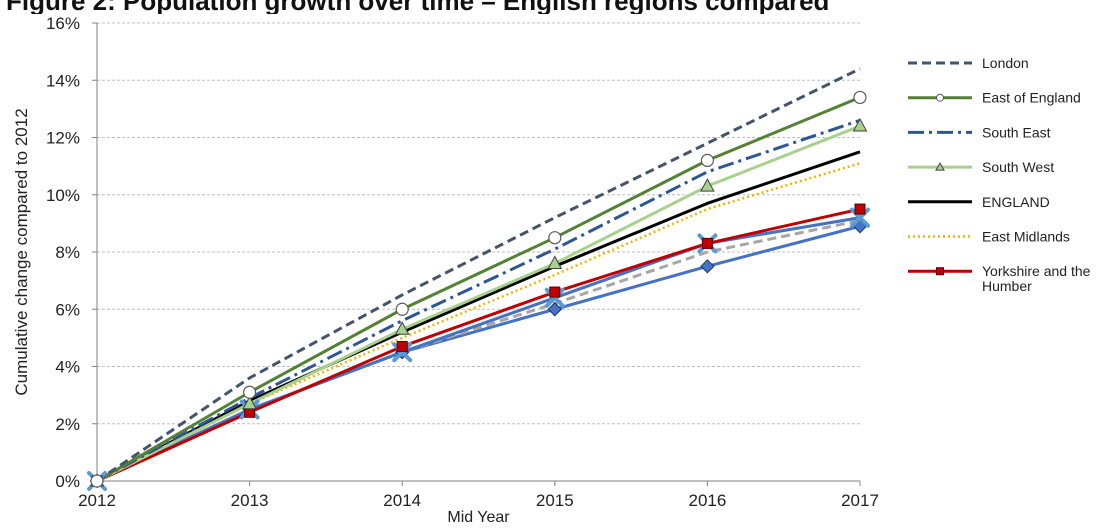 This screenshot has height=528, width=1107. Describe the element at coordinates (1031, 98) in the screenshot. I see `legend-label: East of England` at that location.